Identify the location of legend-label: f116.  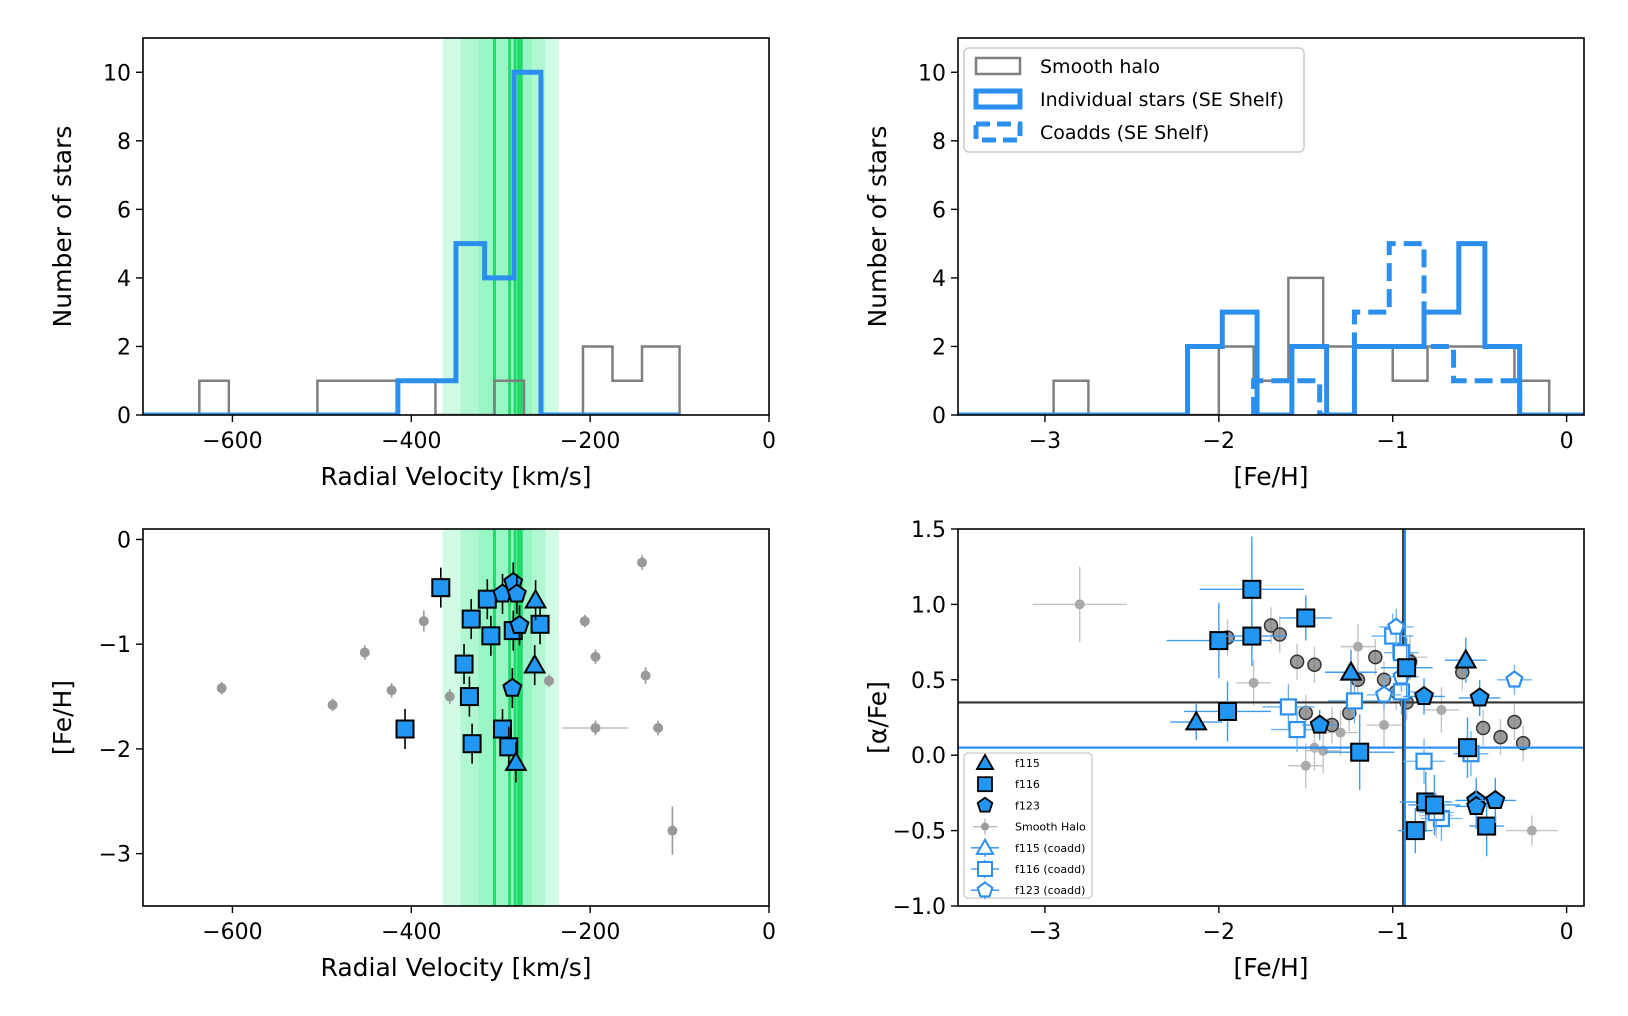
(1027, 784).